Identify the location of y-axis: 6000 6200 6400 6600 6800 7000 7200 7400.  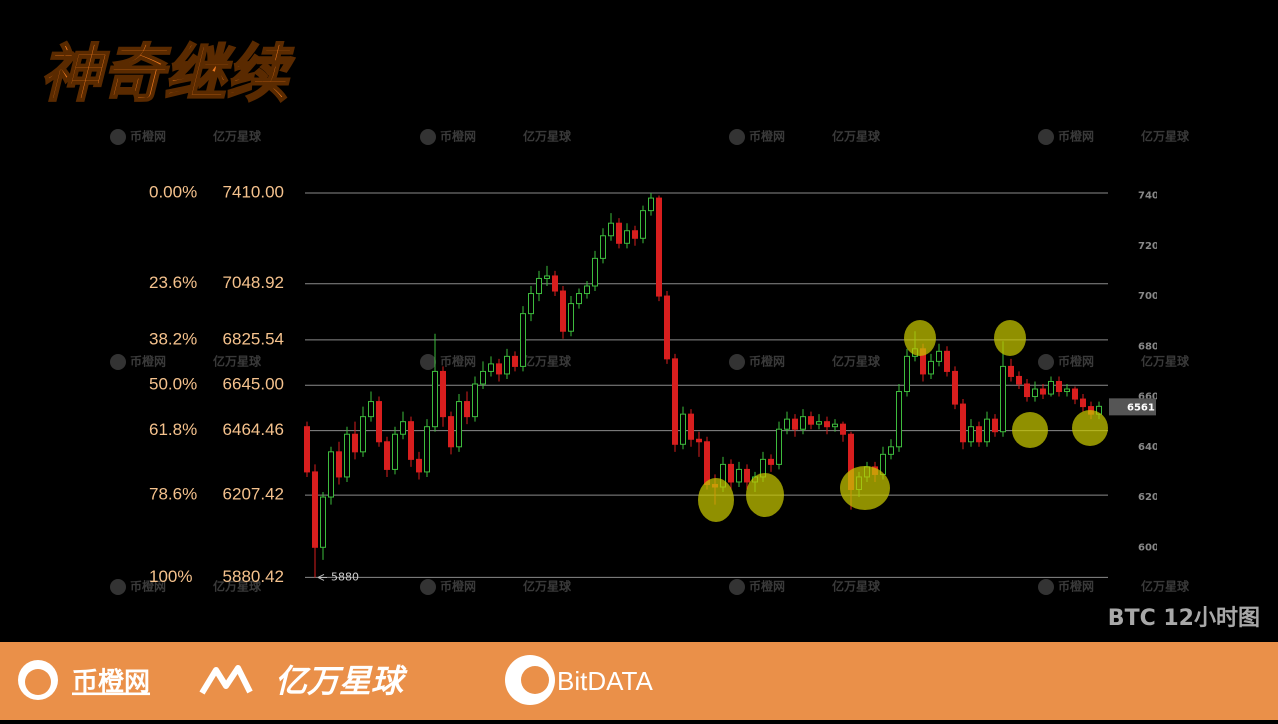
(1152, 372).